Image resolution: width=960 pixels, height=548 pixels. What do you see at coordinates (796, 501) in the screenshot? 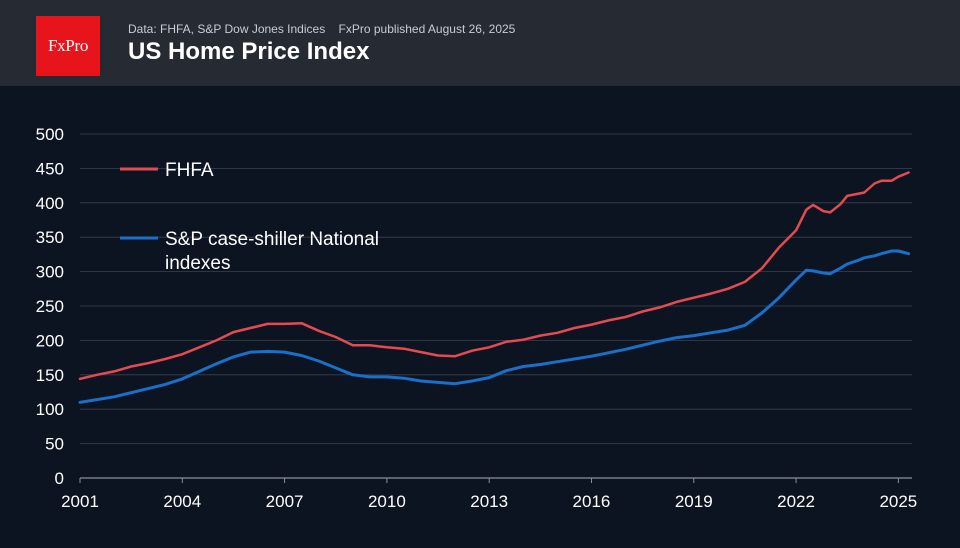
I see `x-tick-label: 2022` at bounding box center [796, 501].